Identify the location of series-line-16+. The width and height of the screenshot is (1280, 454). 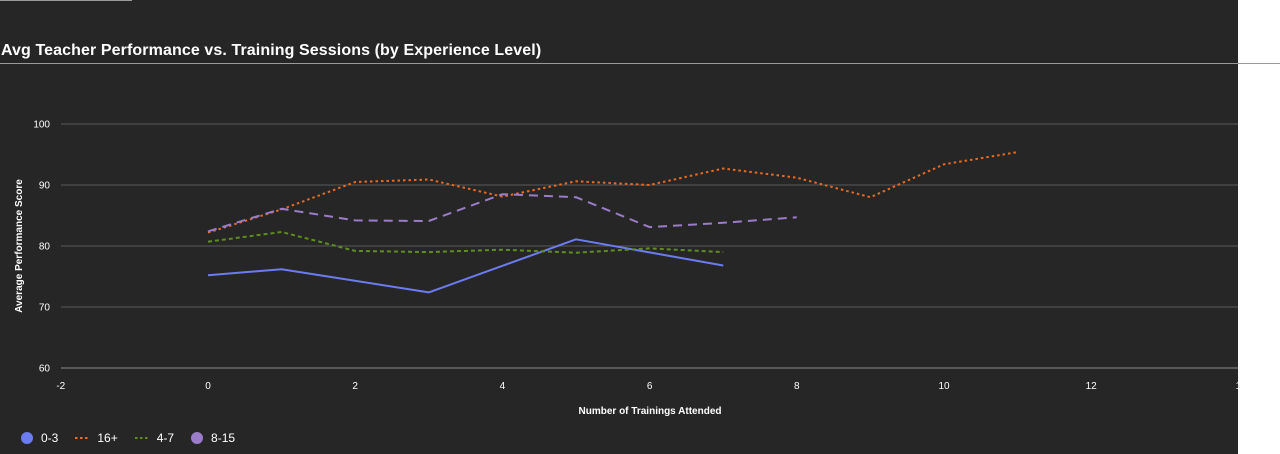
(612, 192).